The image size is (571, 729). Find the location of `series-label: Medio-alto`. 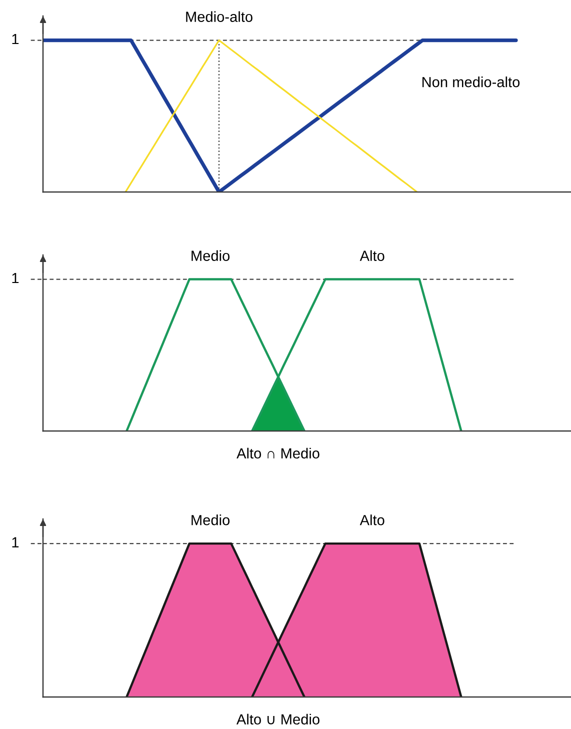

series-label: Medio-alto is located at coordinates (219, 16).